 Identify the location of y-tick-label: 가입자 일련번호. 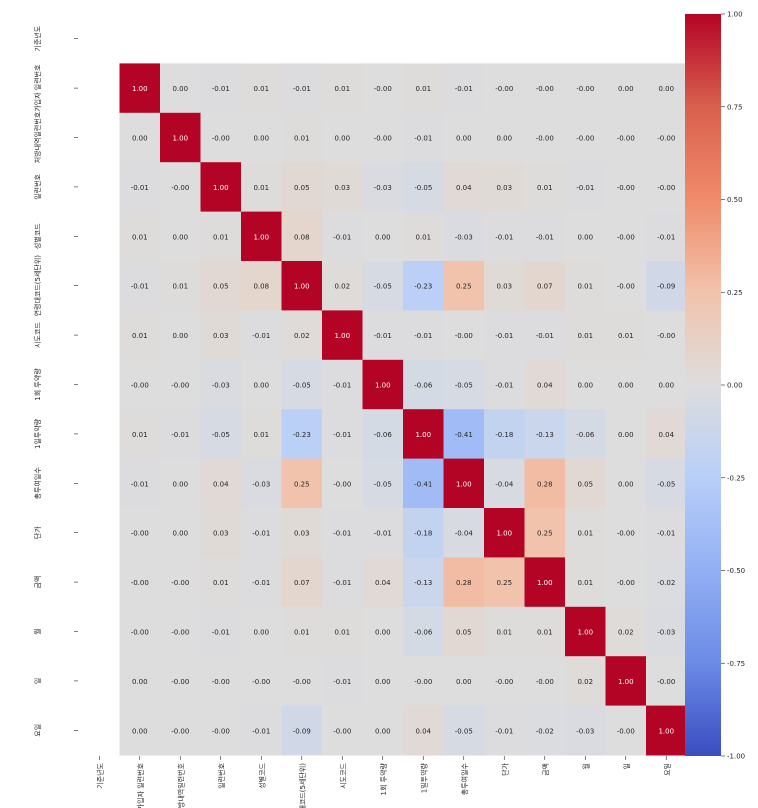
(37, 88).